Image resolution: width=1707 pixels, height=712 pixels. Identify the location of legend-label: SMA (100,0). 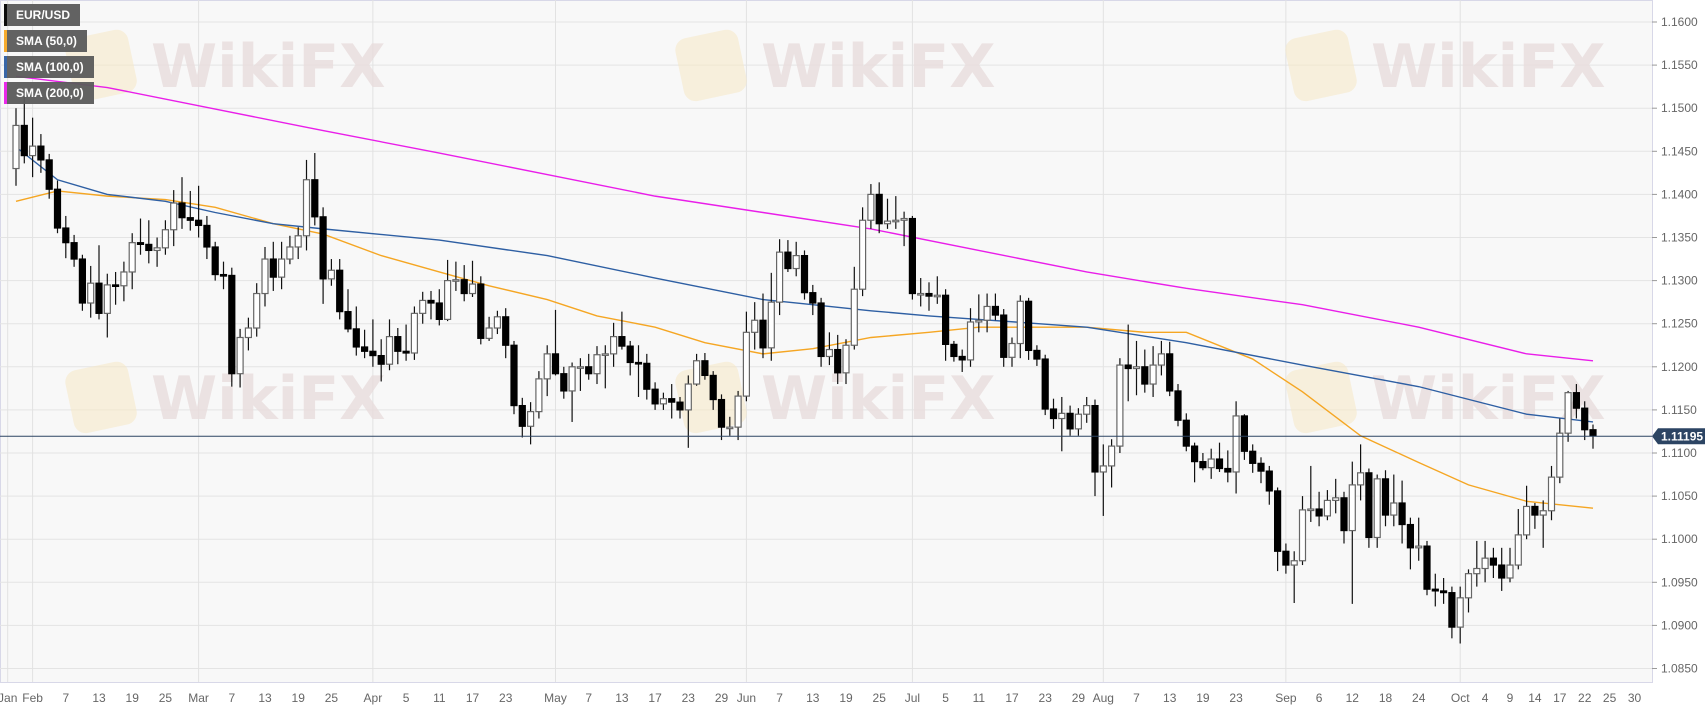
(50, 67).